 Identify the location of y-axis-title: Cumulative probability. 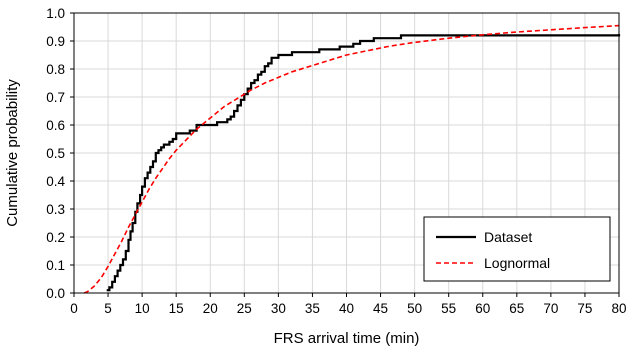
(12, 153).